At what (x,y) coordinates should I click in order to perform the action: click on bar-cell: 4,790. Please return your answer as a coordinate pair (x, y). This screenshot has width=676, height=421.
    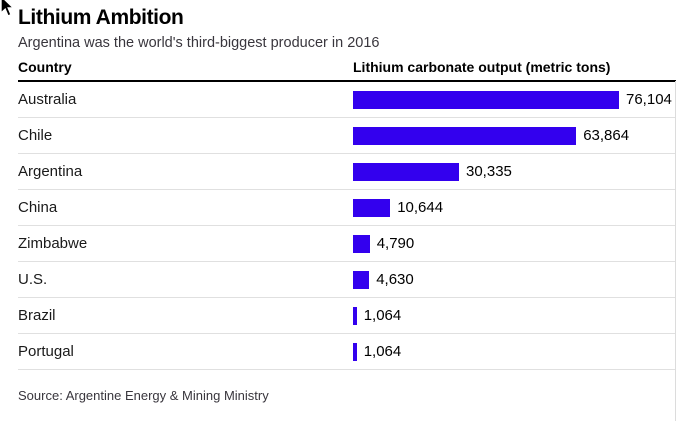
    Looking at the image, I should click on (514, 243).